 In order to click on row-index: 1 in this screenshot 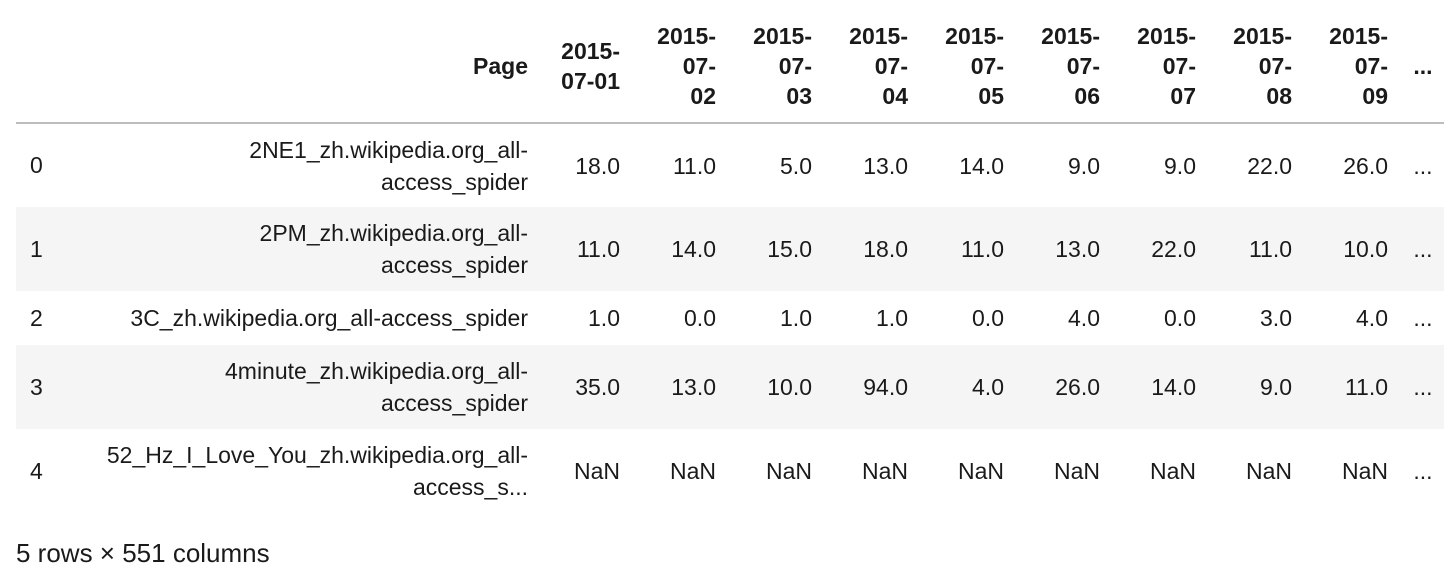, I will do `click(36, 248)`.